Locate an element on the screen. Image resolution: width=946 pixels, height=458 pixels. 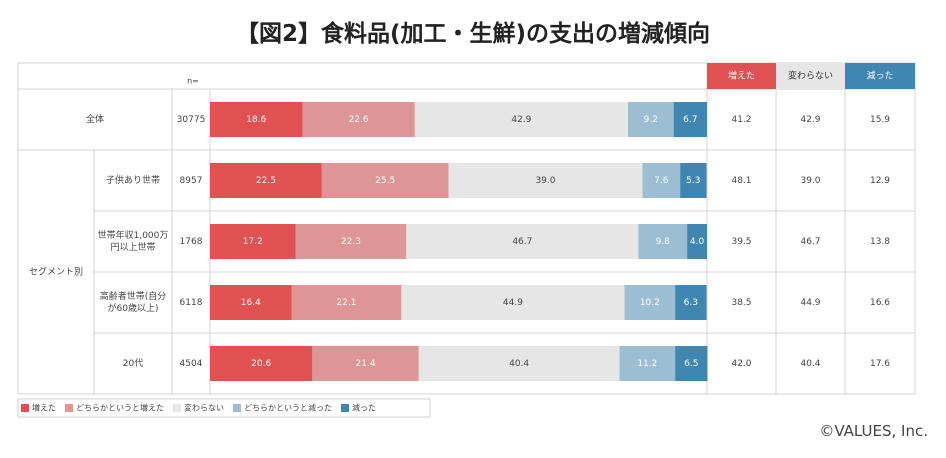
summary-header-label: 変わらない is located at coordinates (810, 76).